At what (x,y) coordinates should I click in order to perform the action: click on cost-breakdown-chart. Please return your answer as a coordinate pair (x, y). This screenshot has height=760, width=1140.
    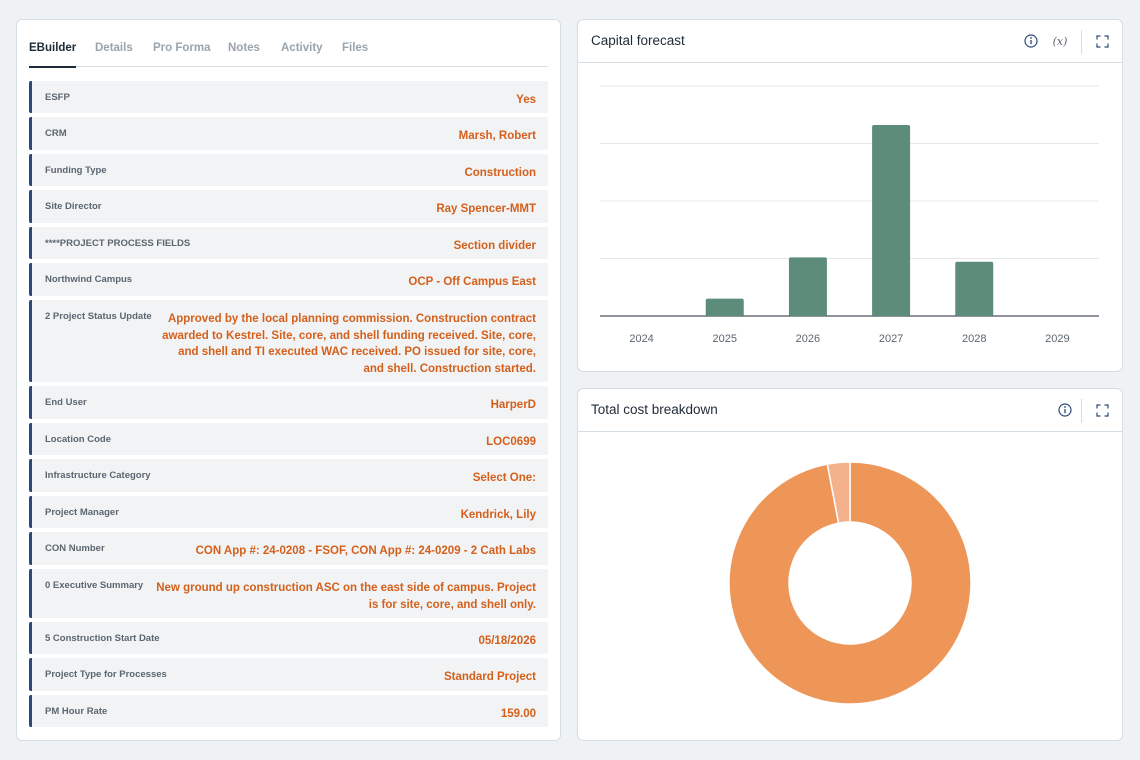
    Looking at the image, I should click on (850, 583).